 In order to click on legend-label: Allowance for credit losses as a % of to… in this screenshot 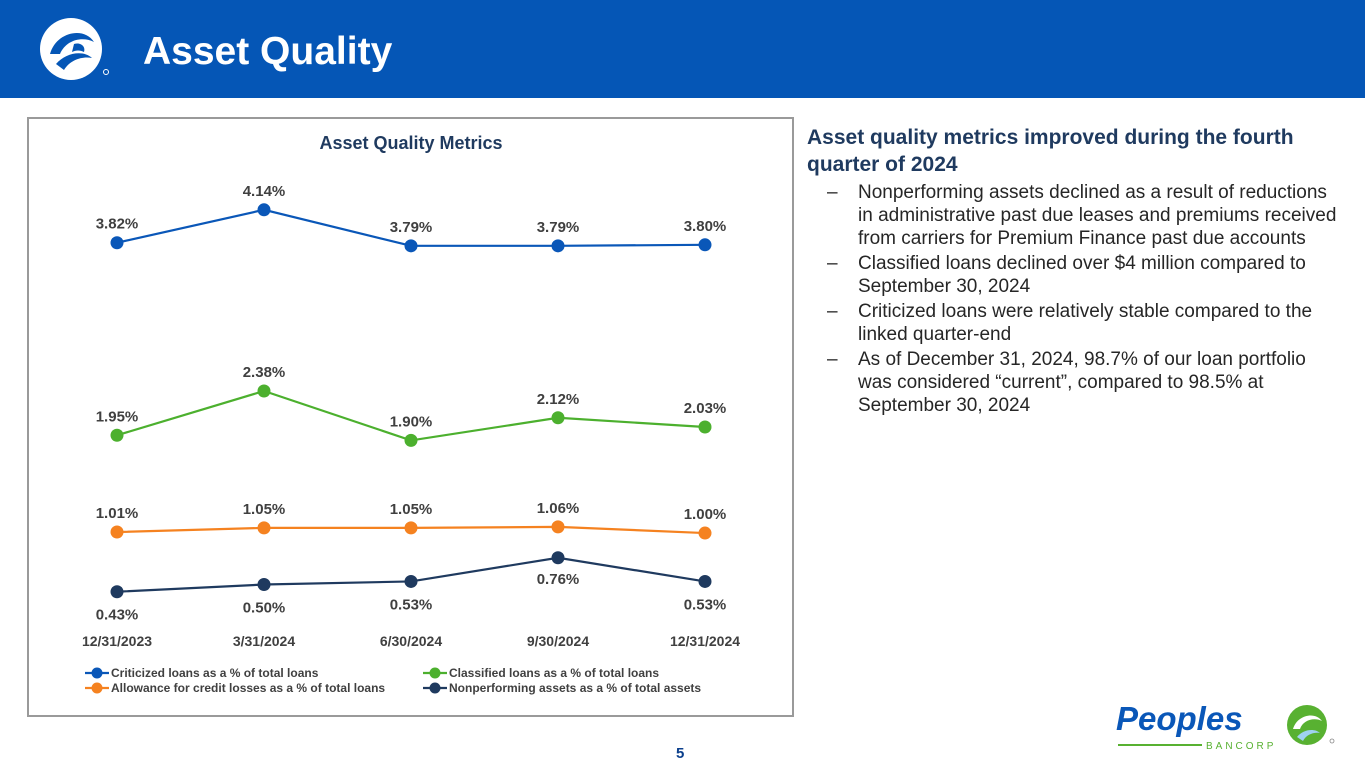, I will do `click(248, 688)`.